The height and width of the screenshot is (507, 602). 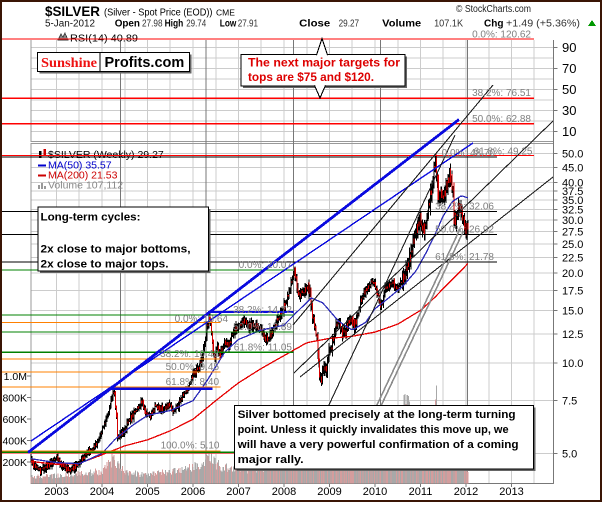 I want to click on svg-text: 37.5, so click(x=572, y=192).